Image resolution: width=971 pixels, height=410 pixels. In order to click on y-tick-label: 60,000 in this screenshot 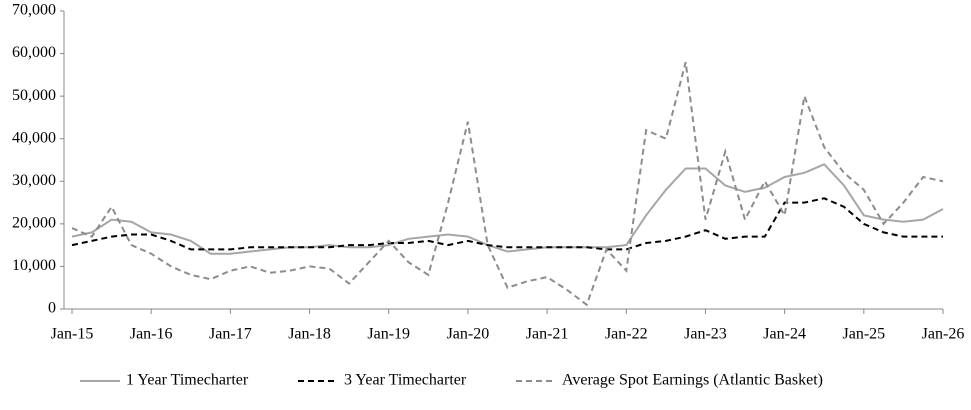, I will do `click(34, 52)`.